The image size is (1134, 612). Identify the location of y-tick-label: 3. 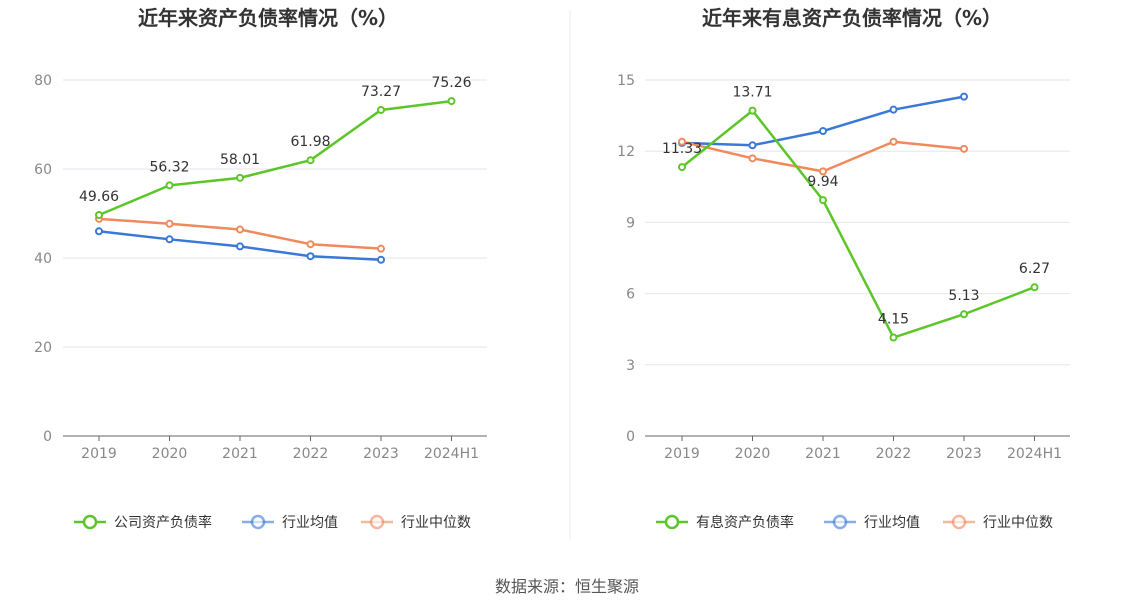
(630, 366).